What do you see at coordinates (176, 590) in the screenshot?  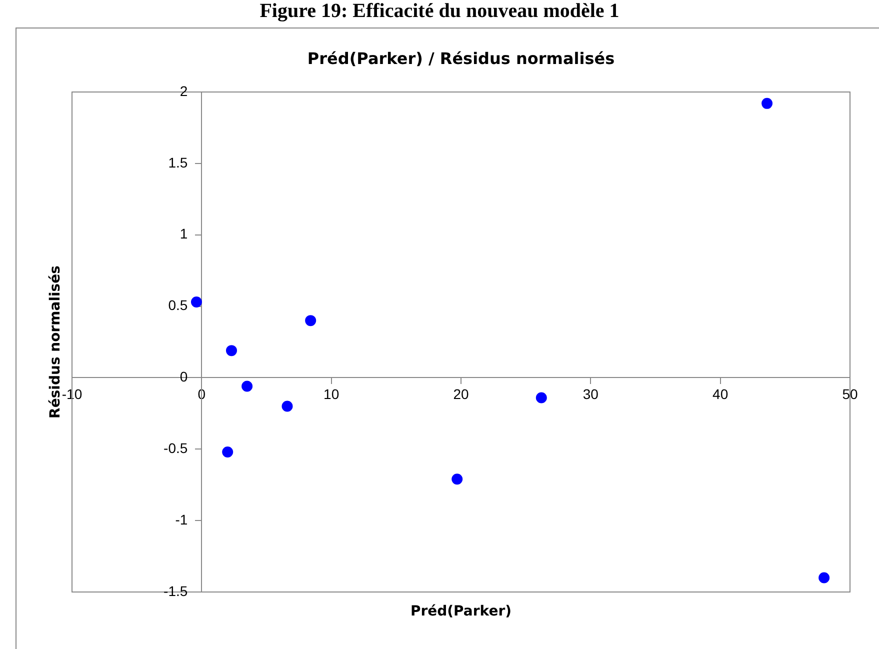 I see `y-tick-label: -1.5` at bounding box center [176, 590].